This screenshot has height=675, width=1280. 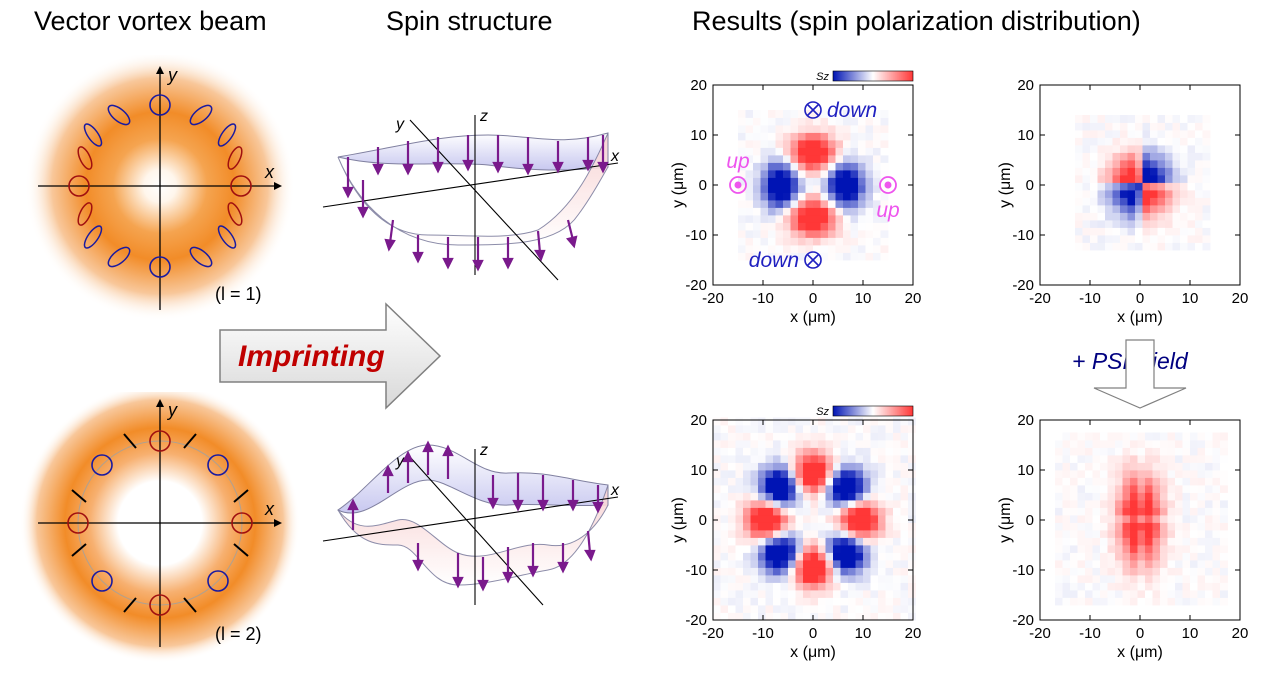 What do you see at coordinates (278, 523) in the screenshot?
I see `x-axis-arrowhead` at bounding box center [278, 523].